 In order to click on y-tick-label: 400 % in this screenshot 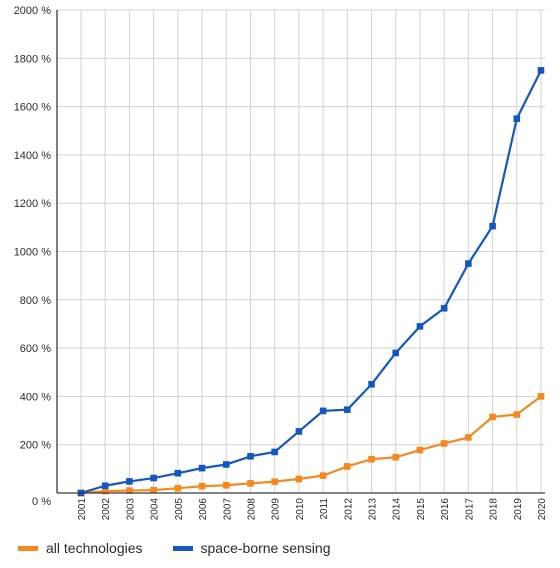, I will do `click(35, 397)`.